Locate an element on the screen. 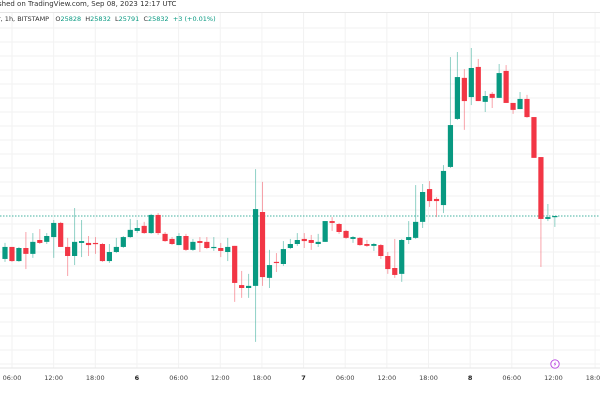 This screenshot has width=600, height=400. x-tick-label: 18:00 is located at coordinates (262, 378).